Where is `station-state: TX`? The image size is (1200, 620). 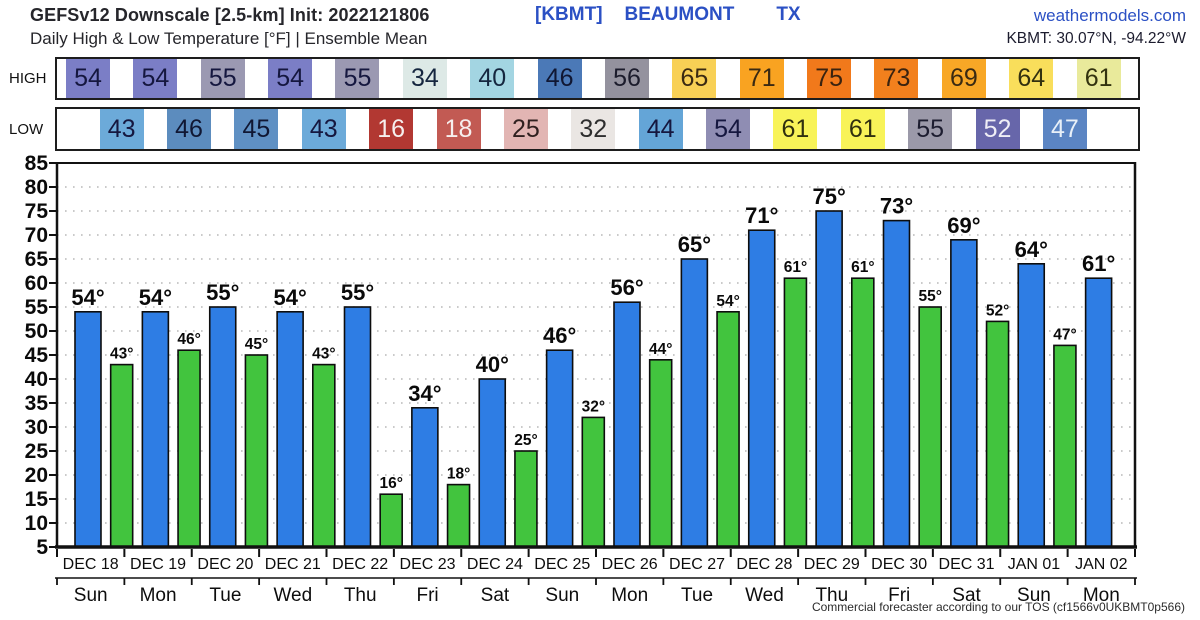 station-state: TX is located at coordinates (788, 14).